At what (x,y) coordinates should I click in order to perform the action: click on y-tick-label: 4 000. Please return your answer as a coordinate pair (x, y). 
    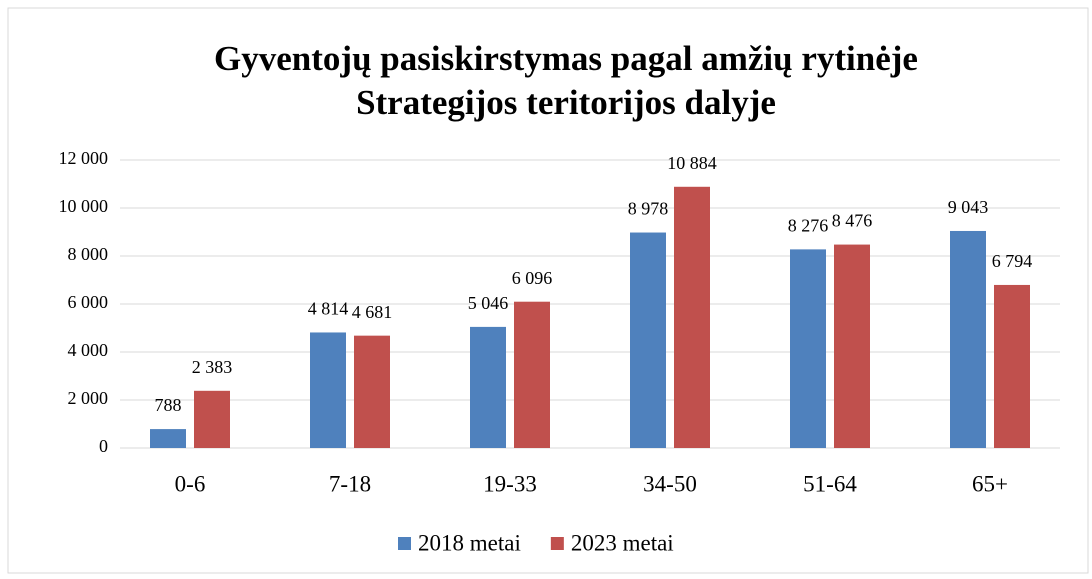
    Looking at the image, I should click on (88, 350).